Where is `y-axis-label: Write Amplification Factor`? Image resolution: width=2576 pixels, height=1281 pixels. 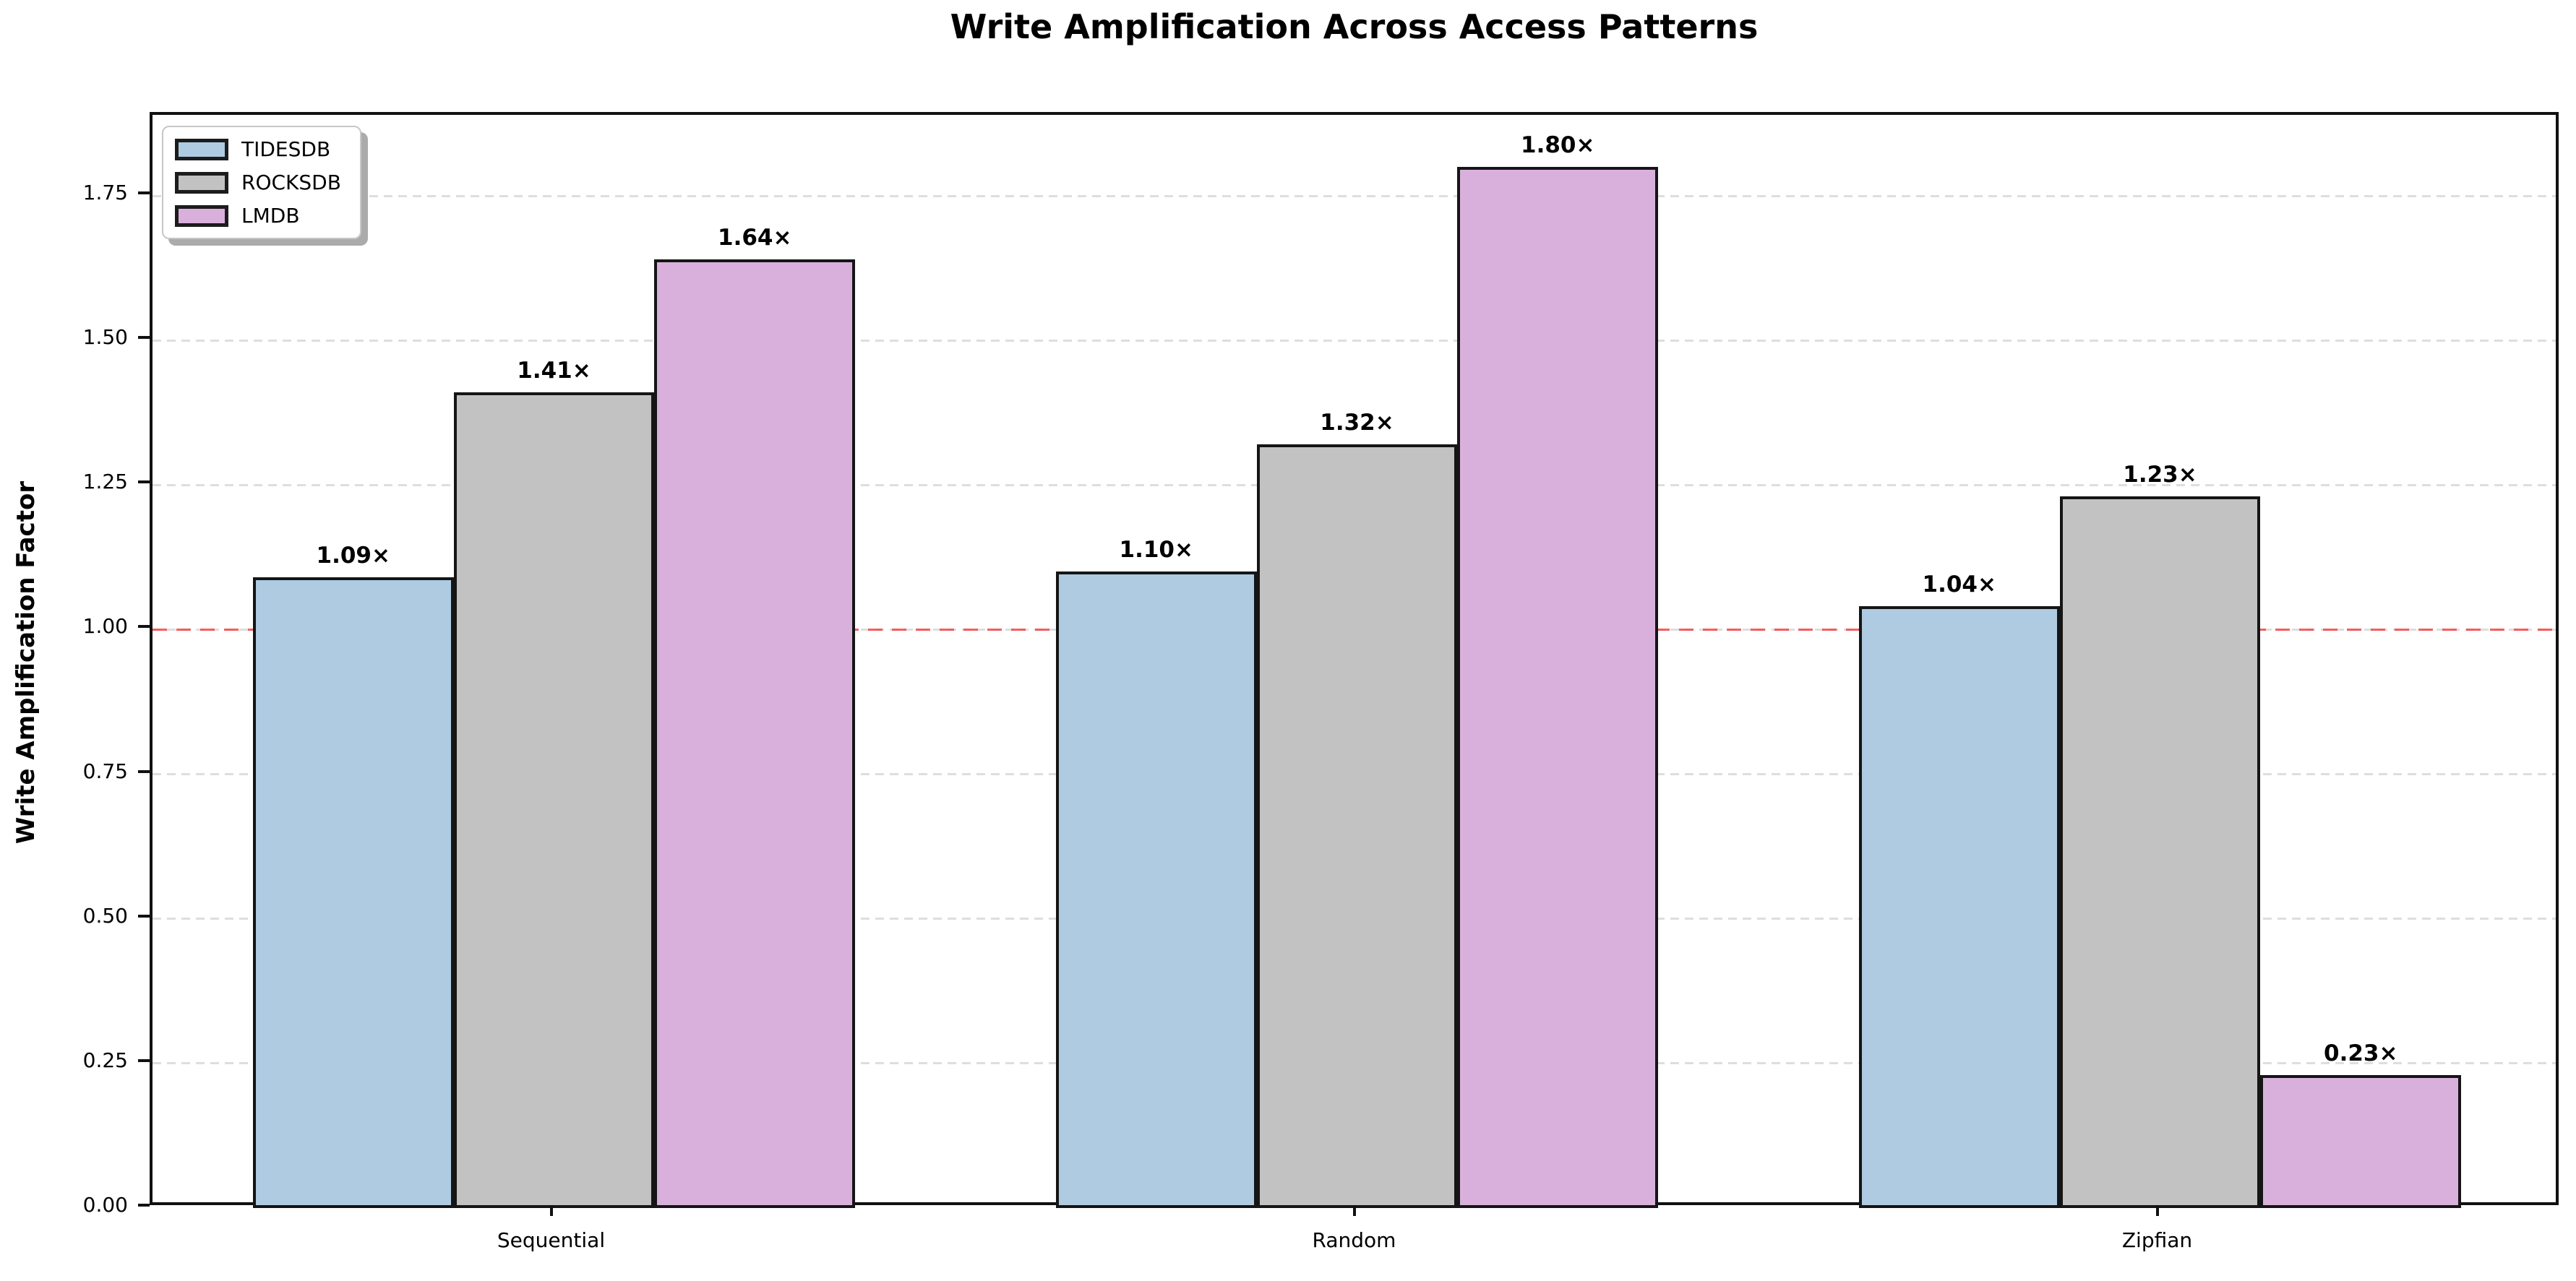 y-axis-label: Write Amplification Factor is located at coordinates (26, 662).